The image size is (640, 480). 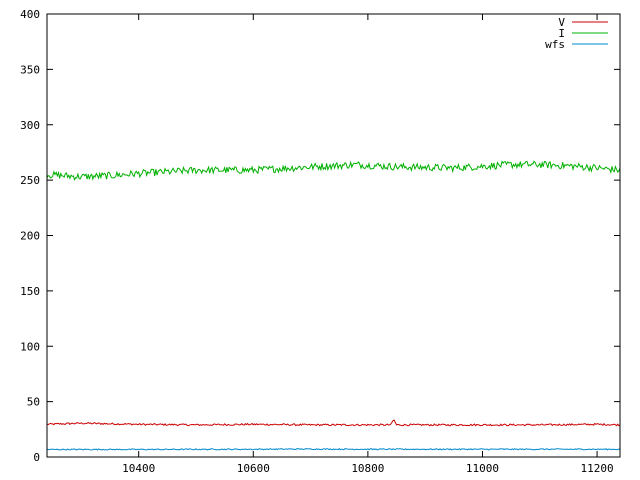 I want to click on series-line-wfs, so click(x=334, y=449).